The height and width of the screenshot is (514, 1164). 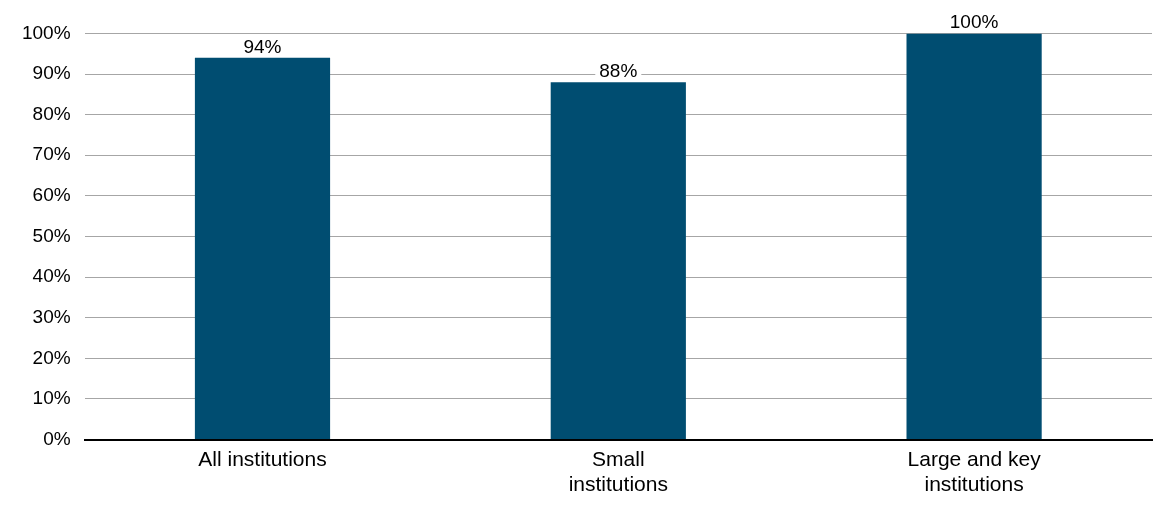 I want to click on y-tick-label: 70%, so click(x=51, y=154).